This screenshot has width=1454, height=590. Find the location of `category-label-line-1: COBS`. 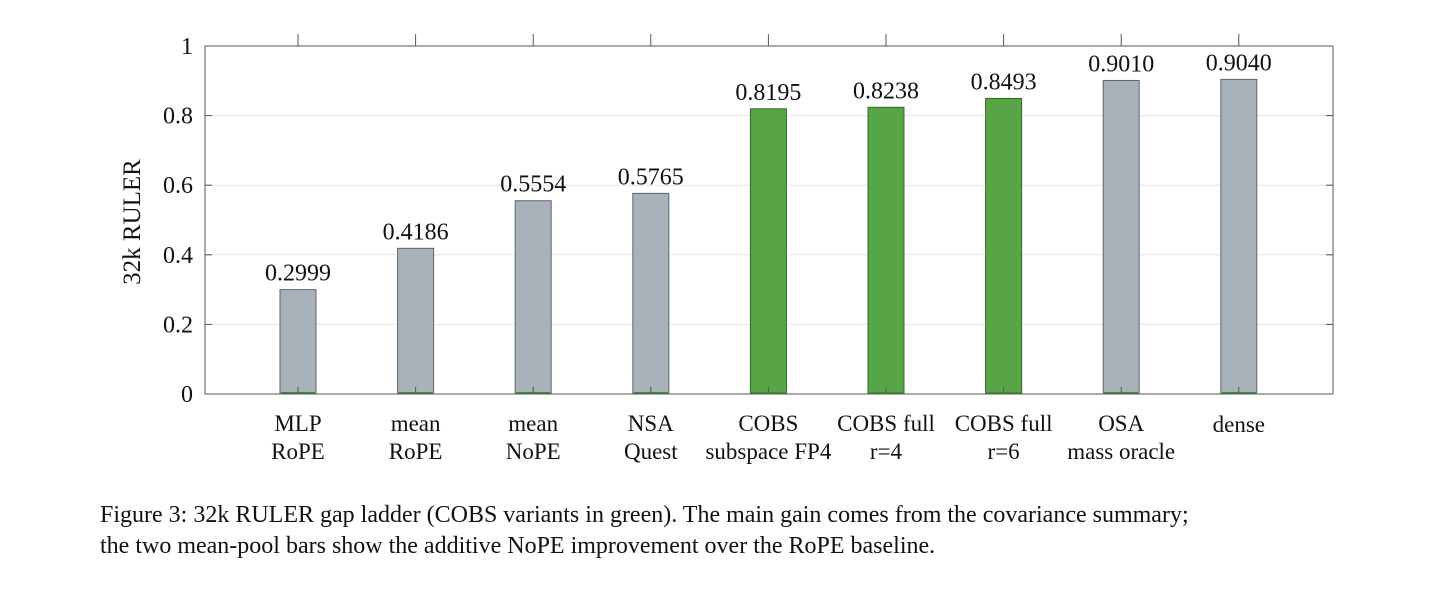

category-label-line-1: COBS is located at coordinates (768, 423).